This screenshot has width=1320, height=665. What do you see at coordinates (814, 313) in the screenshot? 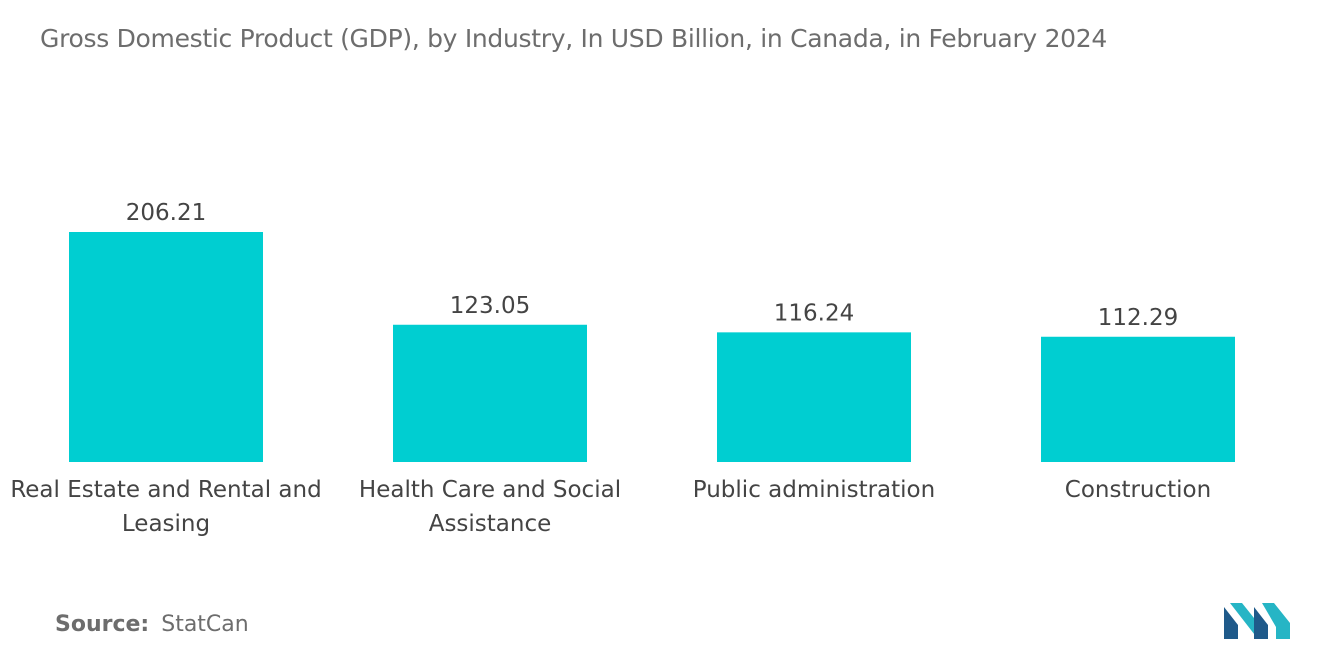
I see `value-label-2: 116.24` at bounding box center [814, 313].